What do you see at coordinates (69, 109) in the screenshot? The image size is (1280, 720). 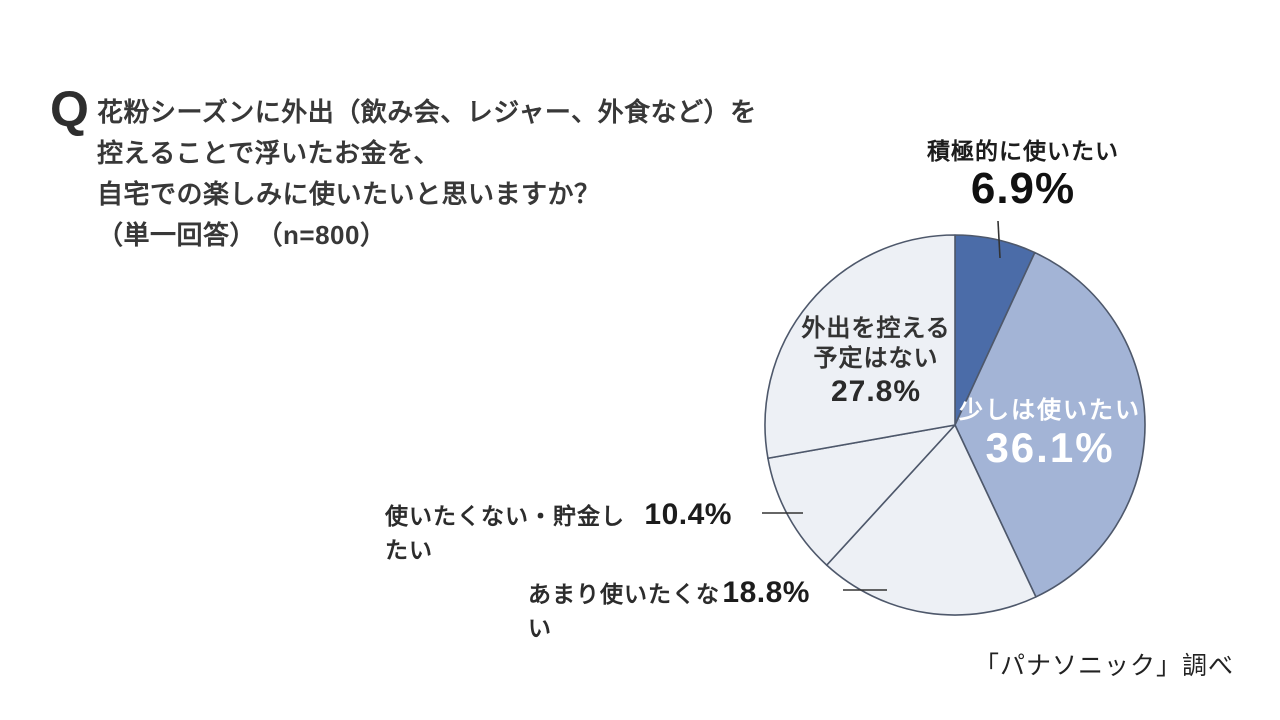 I see `question-q-mark: Q` at bounding box center [69, 109].